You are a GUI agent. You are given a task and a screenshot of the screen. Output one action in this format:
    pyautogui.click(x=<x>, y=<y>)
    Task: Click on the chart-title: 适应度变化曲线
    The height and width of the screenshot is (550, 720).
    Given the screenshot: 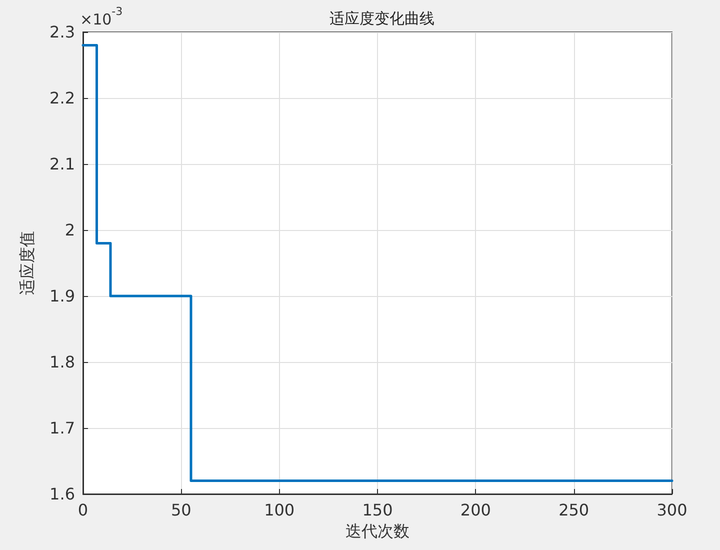 What is the action you would take?
    pyautogui.click(x=382, y=19)
    